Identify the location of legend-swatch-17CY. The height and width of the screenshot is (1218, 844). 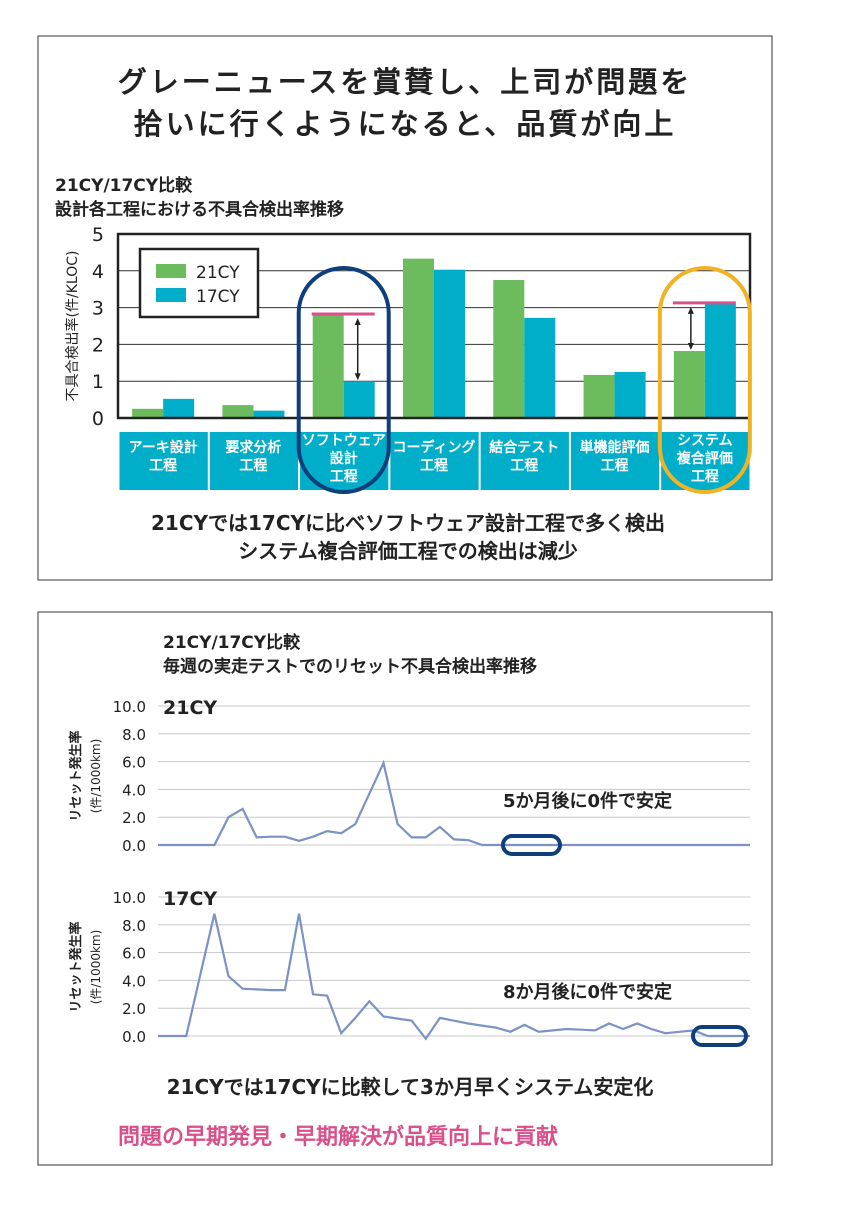
(171, 295).